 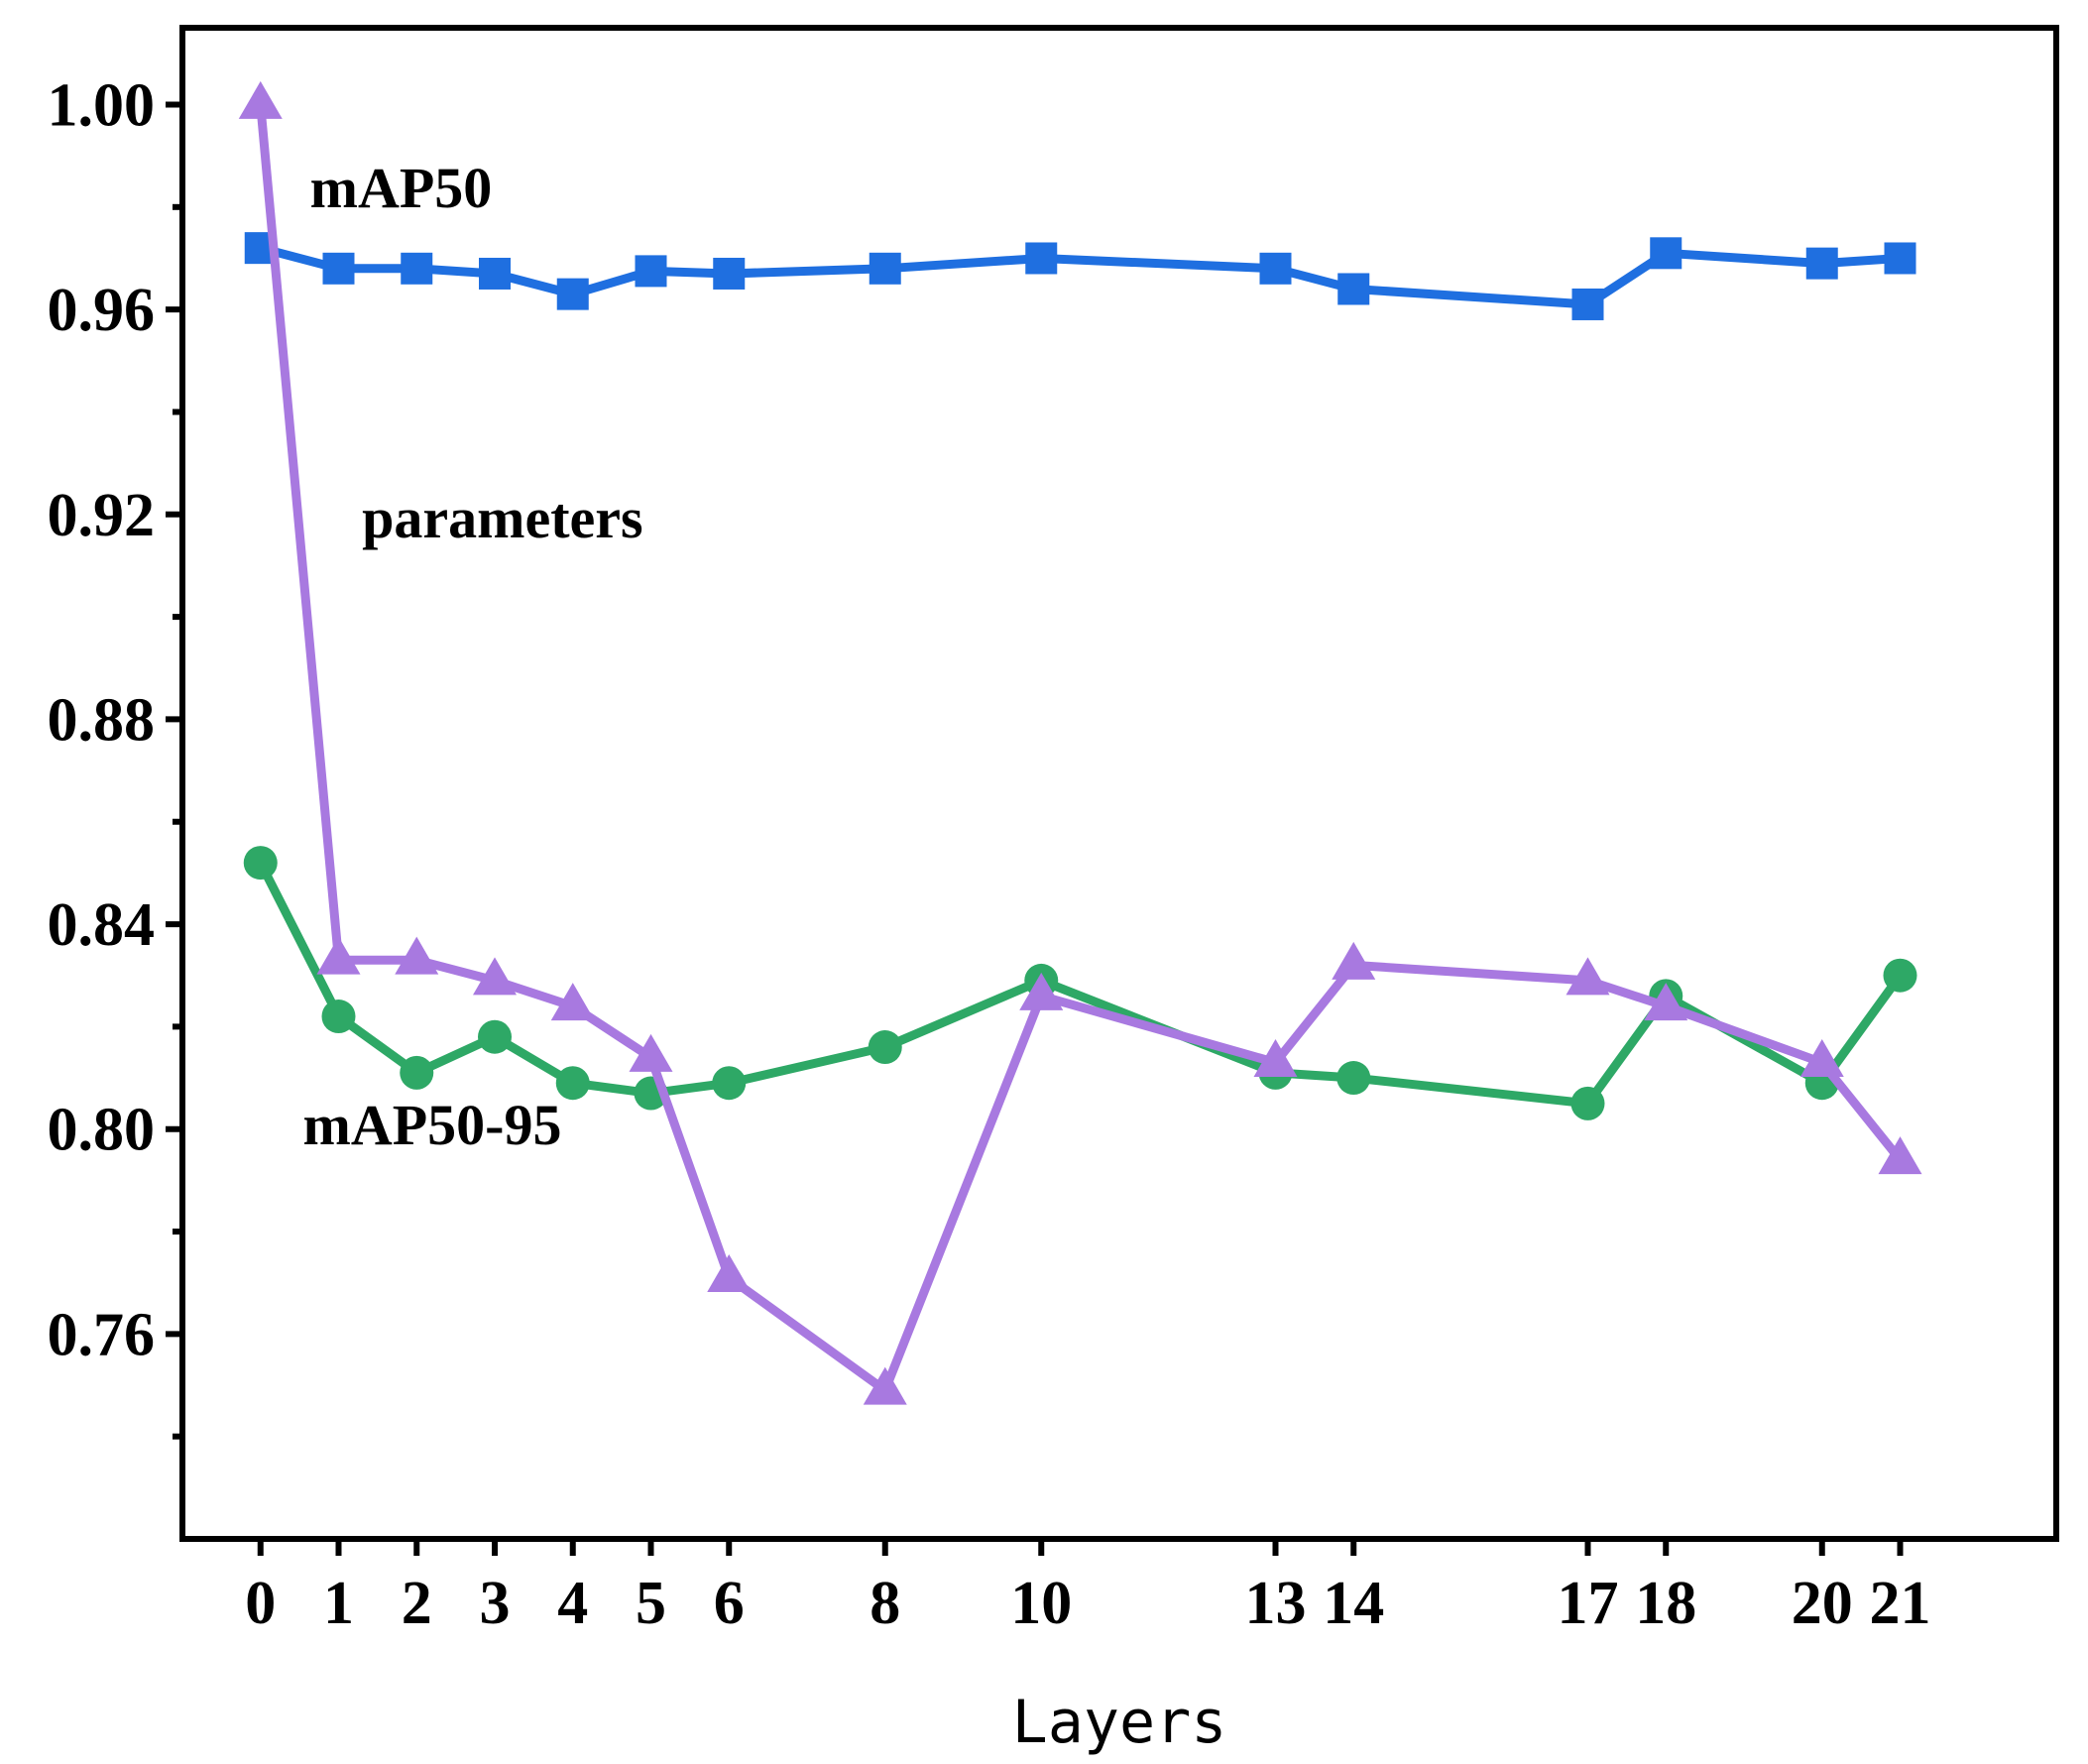 I want to click on series-label-parameters: parameters, so click(x=502, y=518).